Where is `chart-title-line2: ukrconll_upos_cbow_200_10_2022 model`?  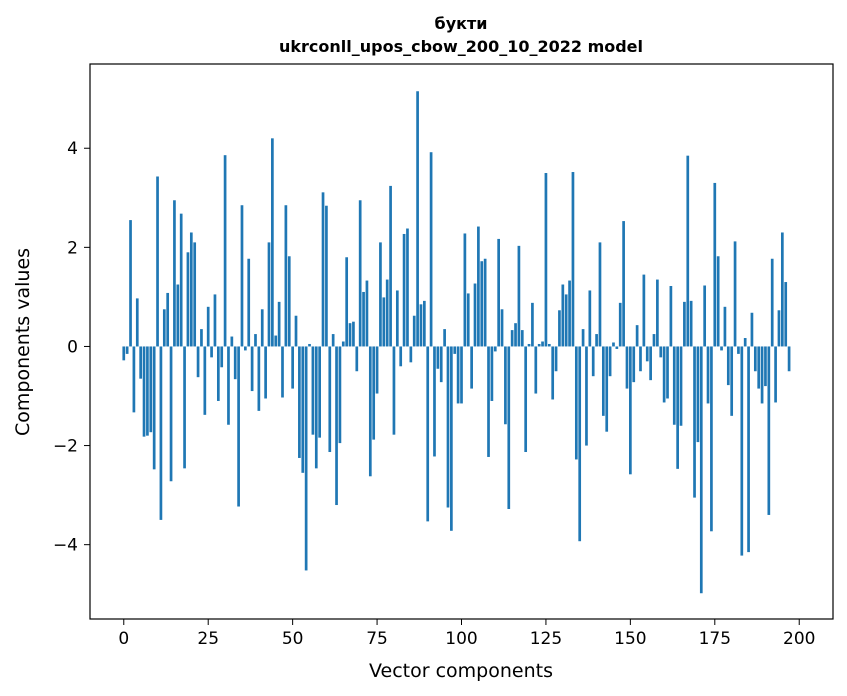 chart-title-line2: ukrconll_upos_cbow_200_10_2022 model is located at coordinates (461, 46).